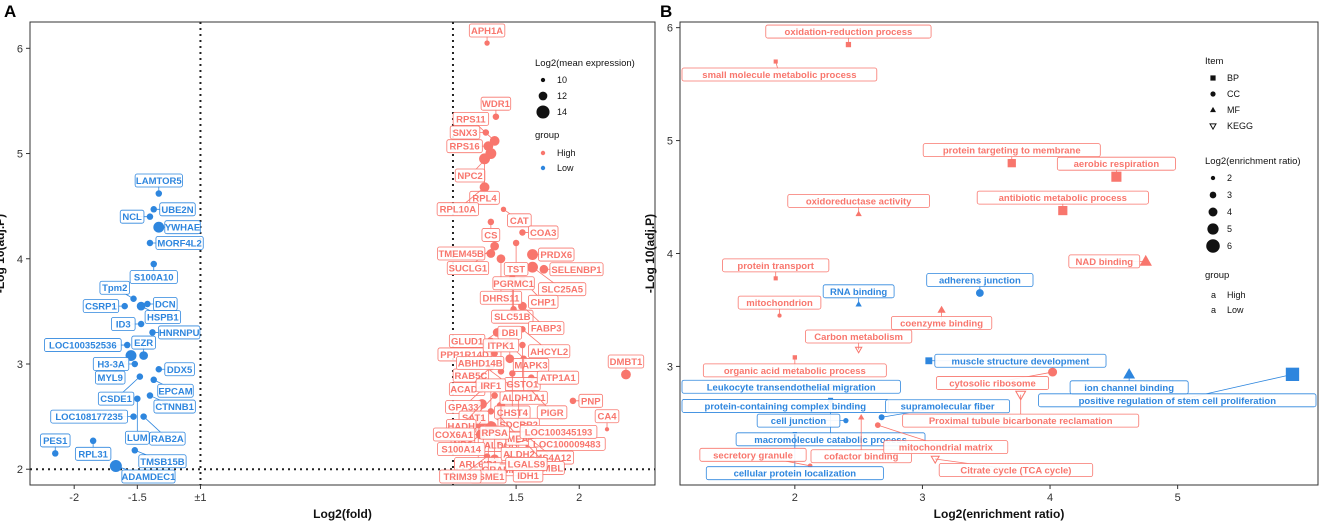 This screenshot has width=1325, height=521. I want to click on point-label-text: ALDH1A1, so click(524, 398).